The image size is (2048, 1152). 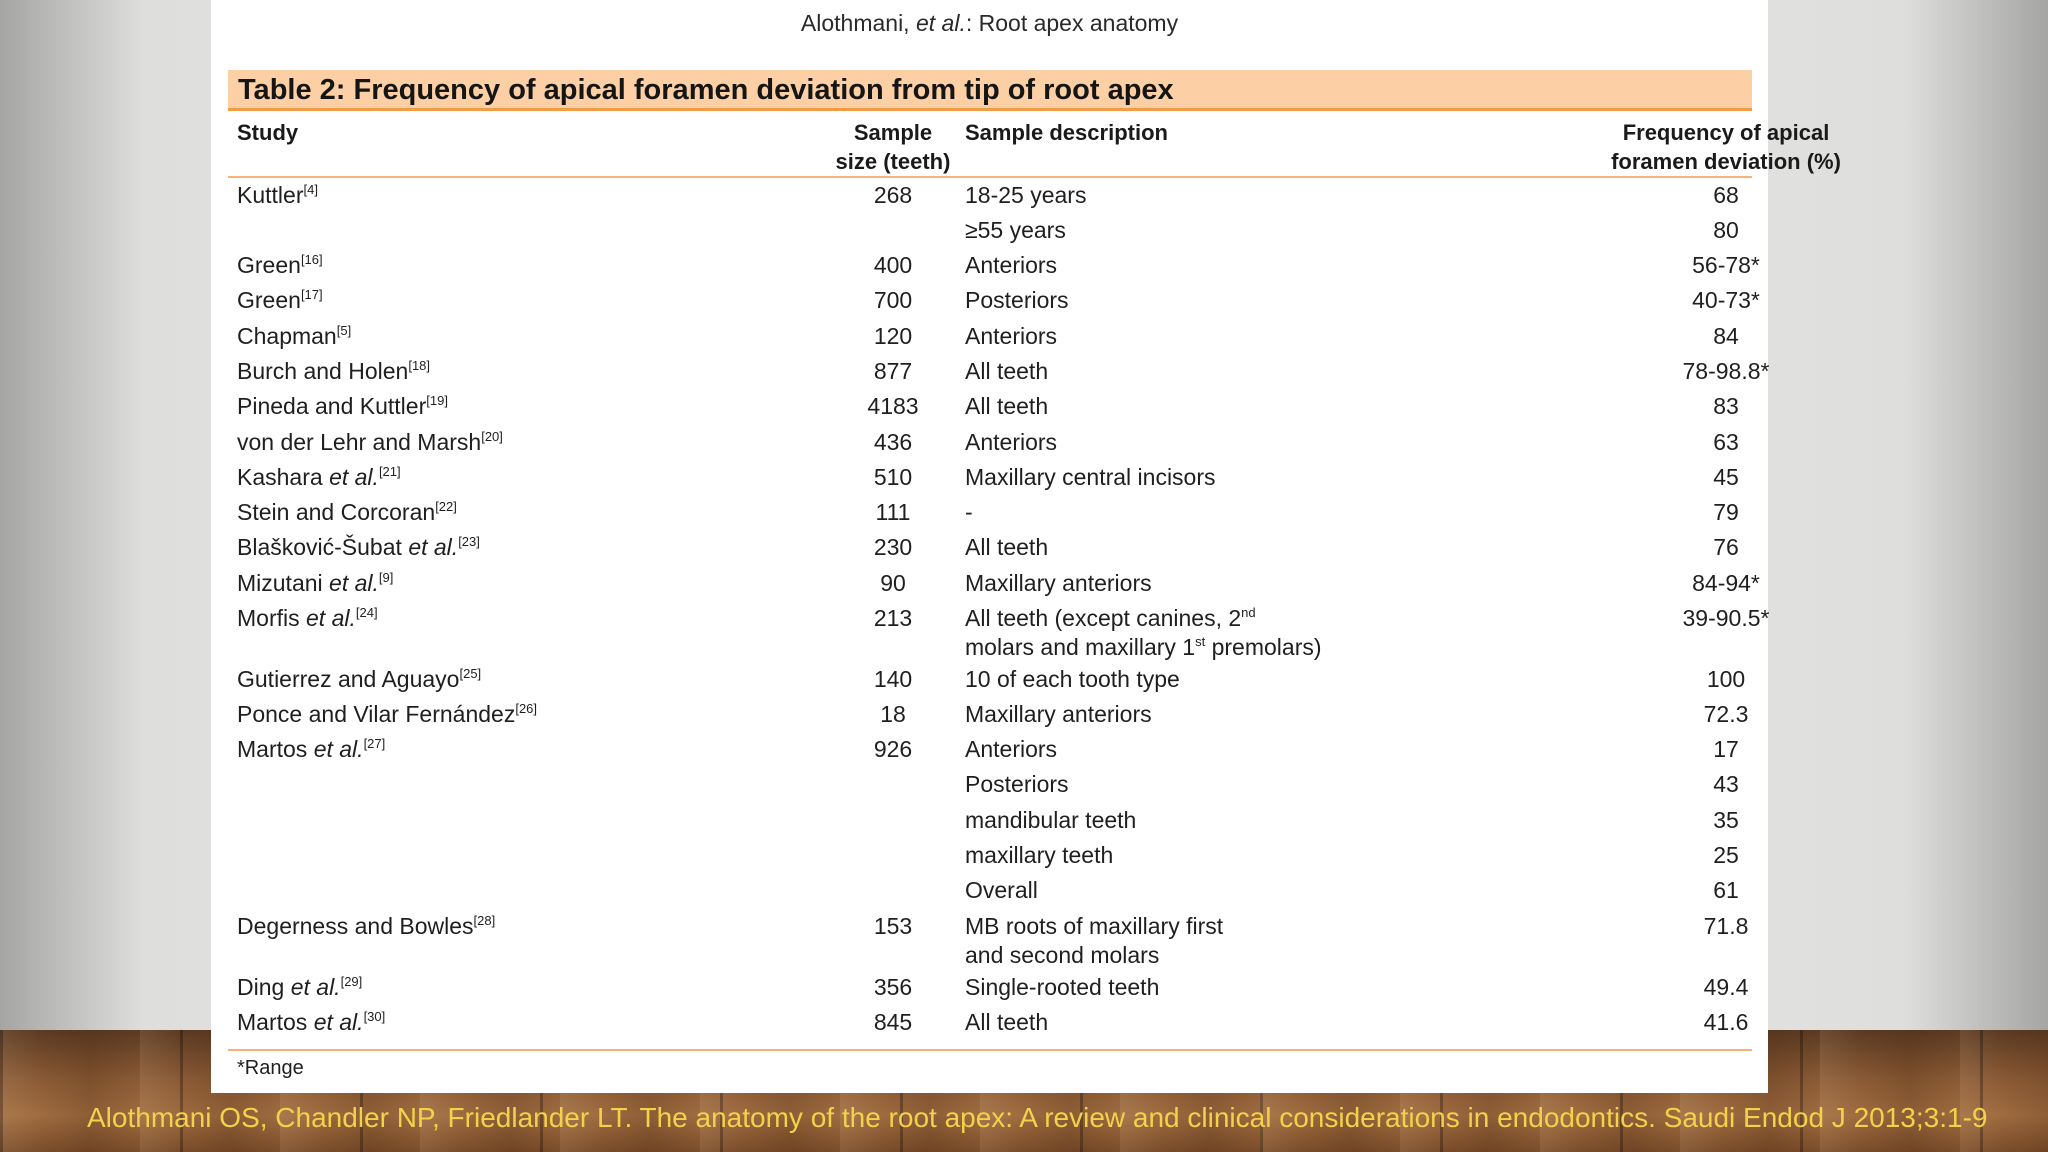 I want to click on header-study: Study, so click(x=268, y=132).